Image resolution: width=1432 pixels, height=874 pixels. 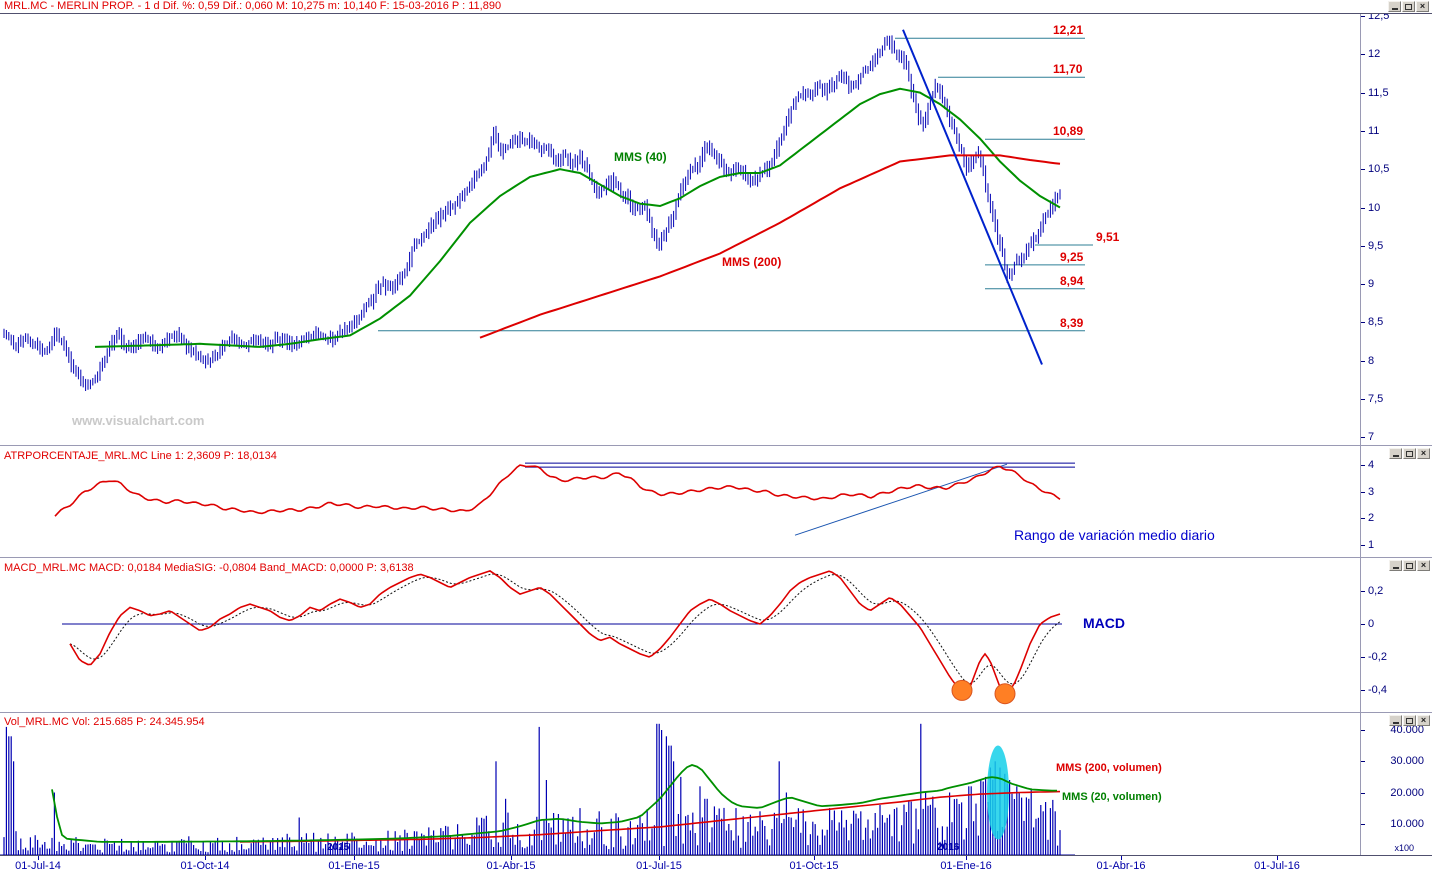 I want to click on vol-mms200-line, so click(x=650, y=816).